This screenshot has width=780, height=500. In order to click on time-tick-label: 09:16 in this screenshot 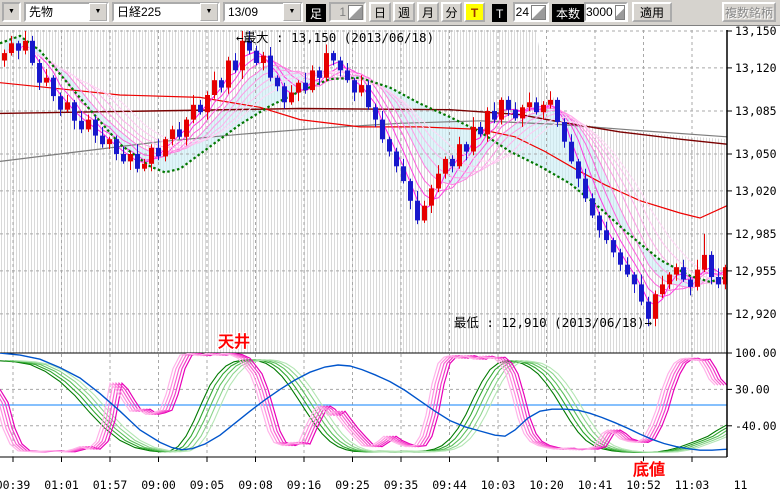, I will do `click(304, 485)`.